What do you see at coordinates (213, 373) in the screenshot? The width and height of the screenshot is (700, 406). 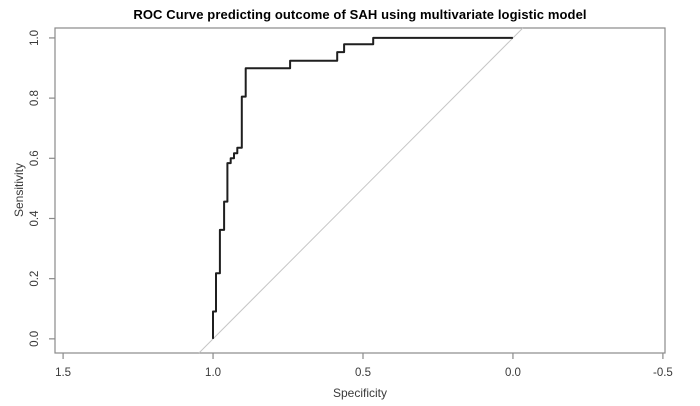 I see `x-tick-label: 1.0` at bounding box center [213, 373].